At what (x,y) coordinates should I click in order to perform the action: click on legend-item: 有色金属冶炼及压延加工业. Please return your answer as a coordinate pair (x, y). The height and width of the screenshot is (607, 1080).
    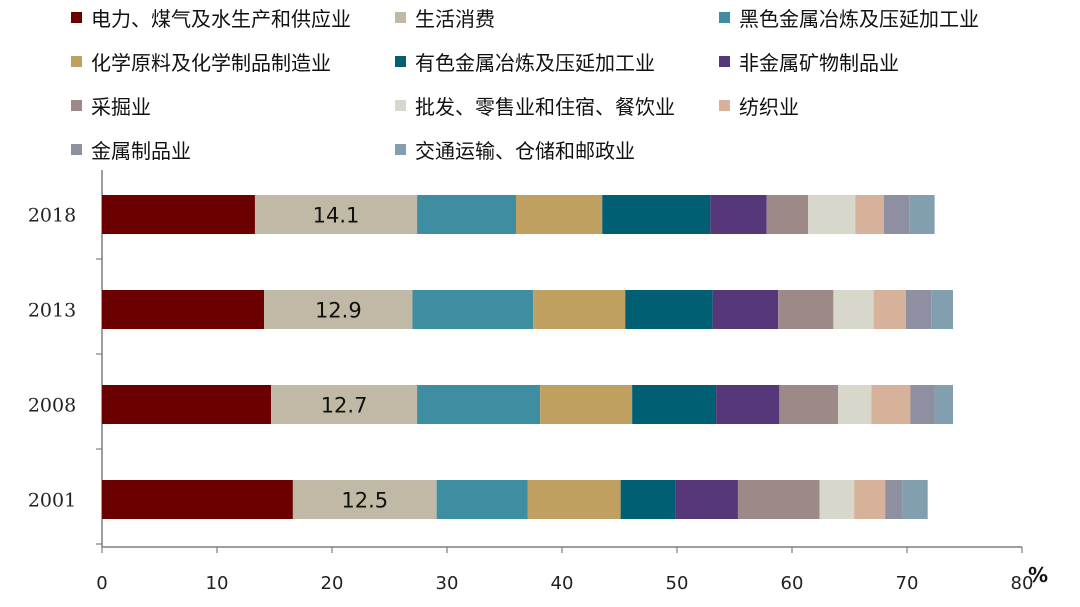
    Looking at the image, I should click on (525, 61).